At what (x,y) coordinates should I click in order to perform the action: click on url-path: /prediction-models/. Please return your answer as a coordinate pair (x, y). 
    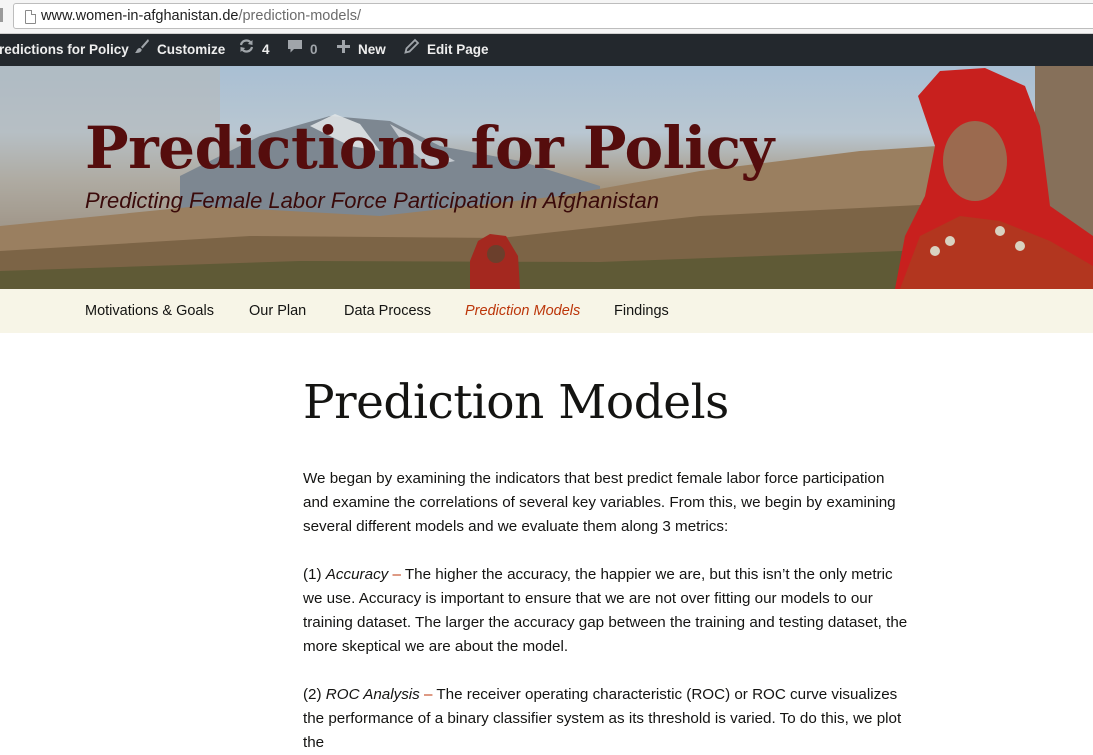
    Looking at the image, I should click on (299, 16).